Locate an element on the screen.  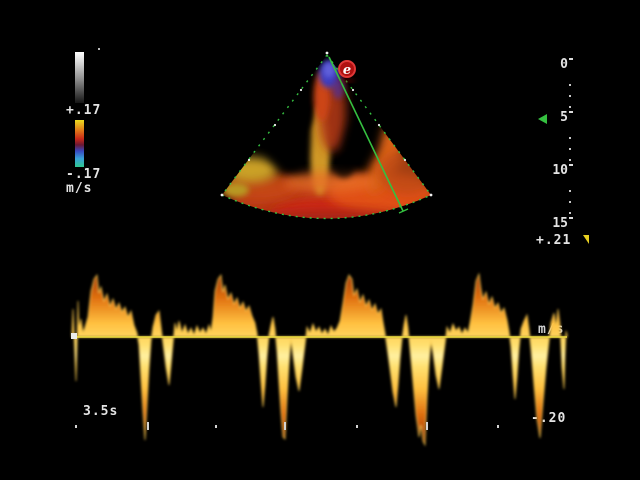
sweep-time-label: 3.5s is located at coordinates (101, 411).